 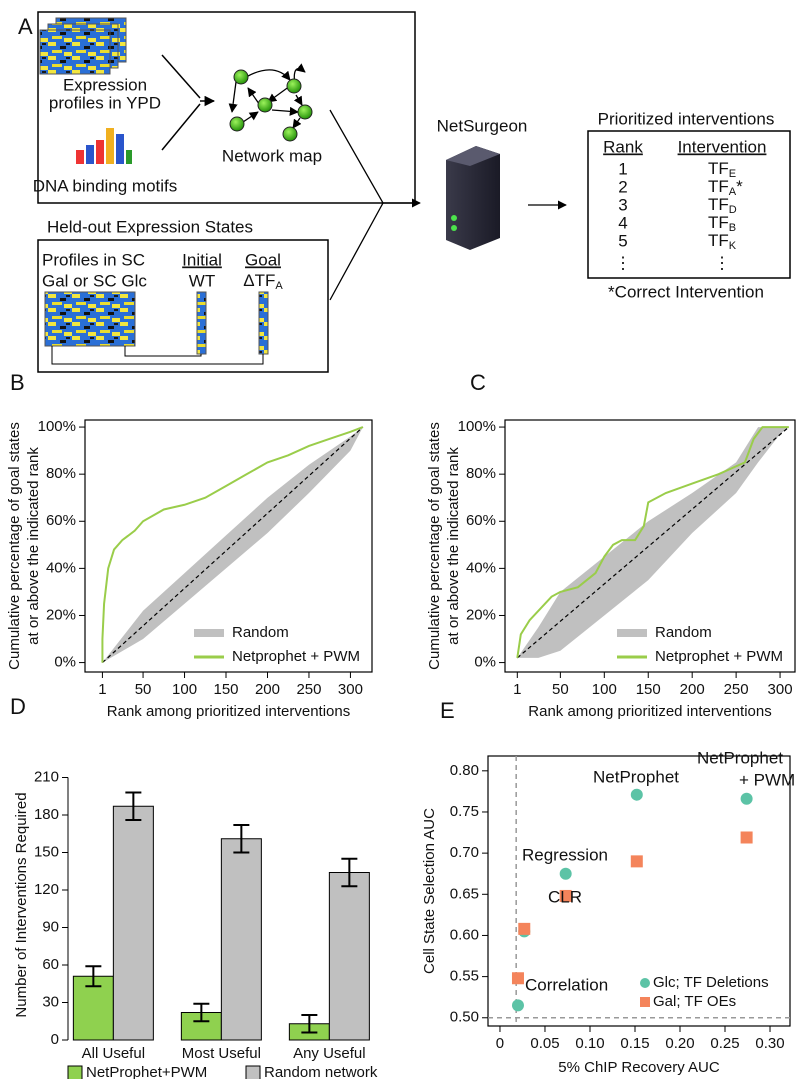 What do you see at coordinates (733, 210) in the screenshot?
I see `subscript: D` at bounding box center [733, 210].